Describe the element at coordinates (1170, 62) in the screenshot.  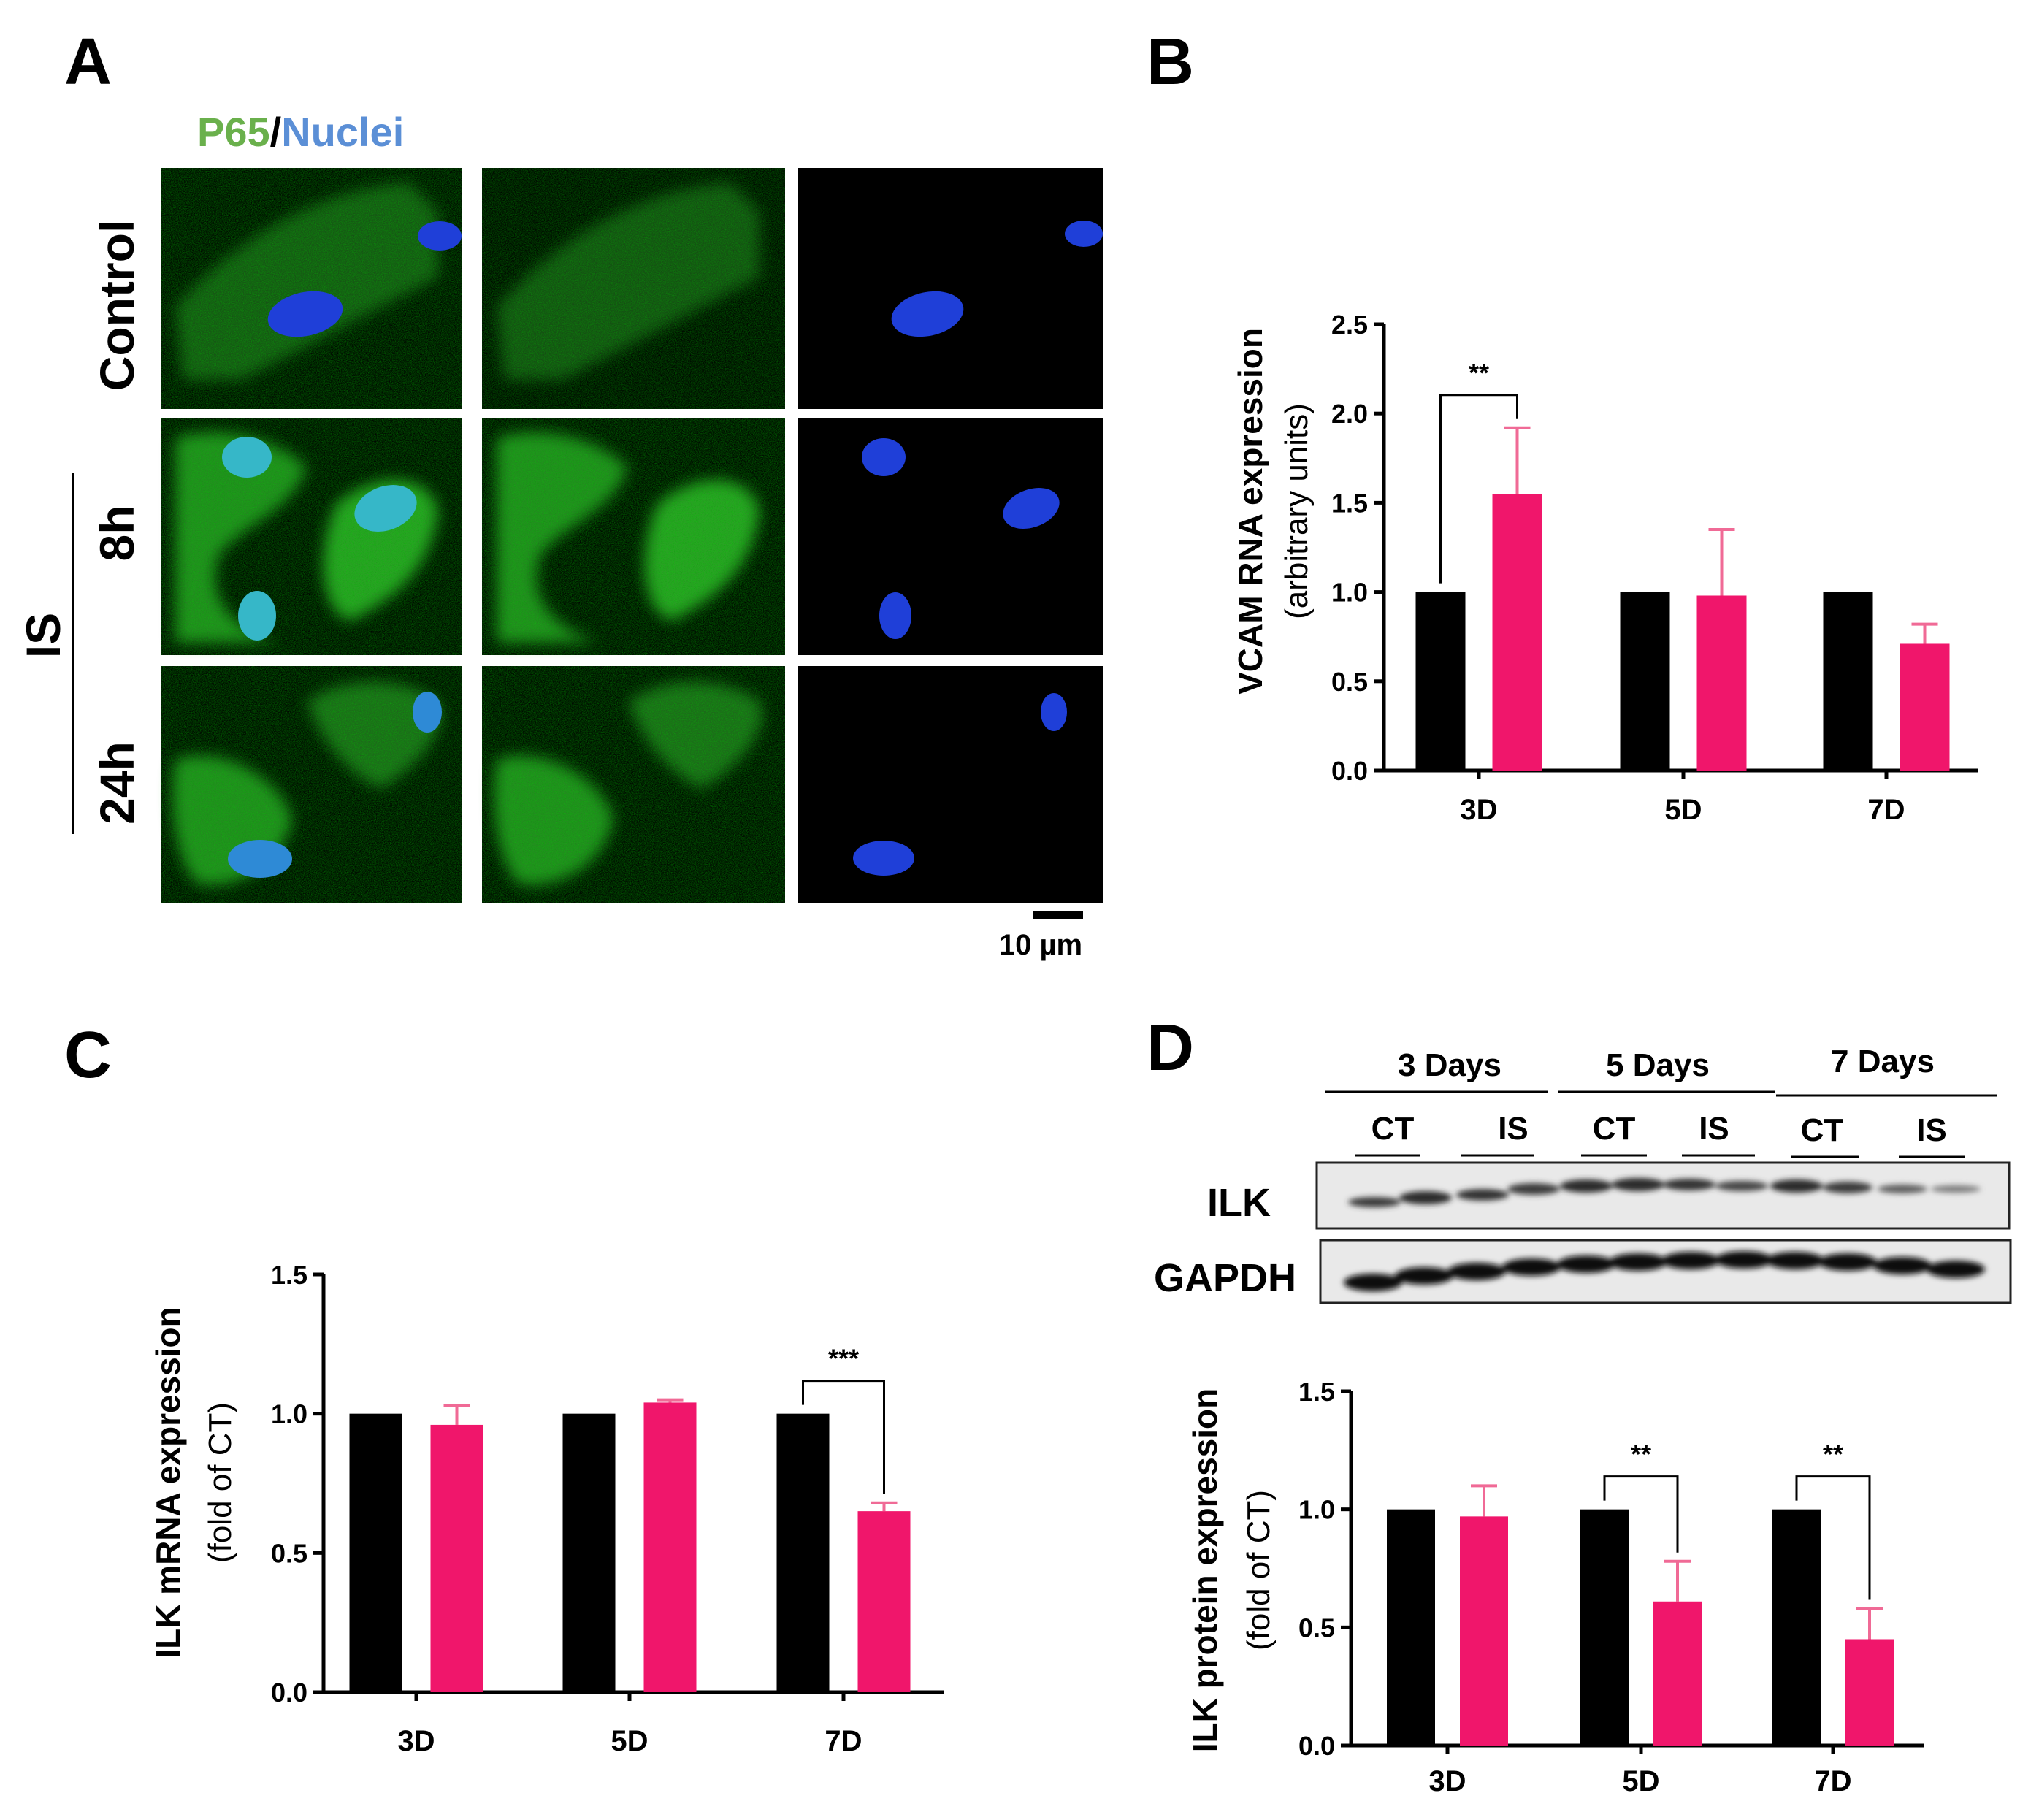
I see `panel-label-b: B` at that location.